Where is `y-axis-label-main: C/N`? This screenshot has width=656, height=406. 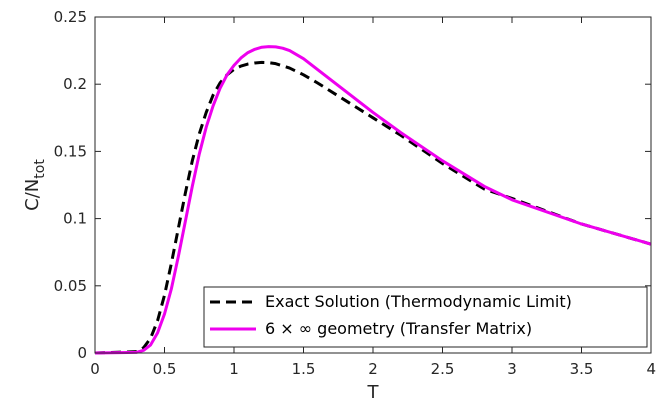
y-axis-label-main: C/N is located at coordinates (32, 195).